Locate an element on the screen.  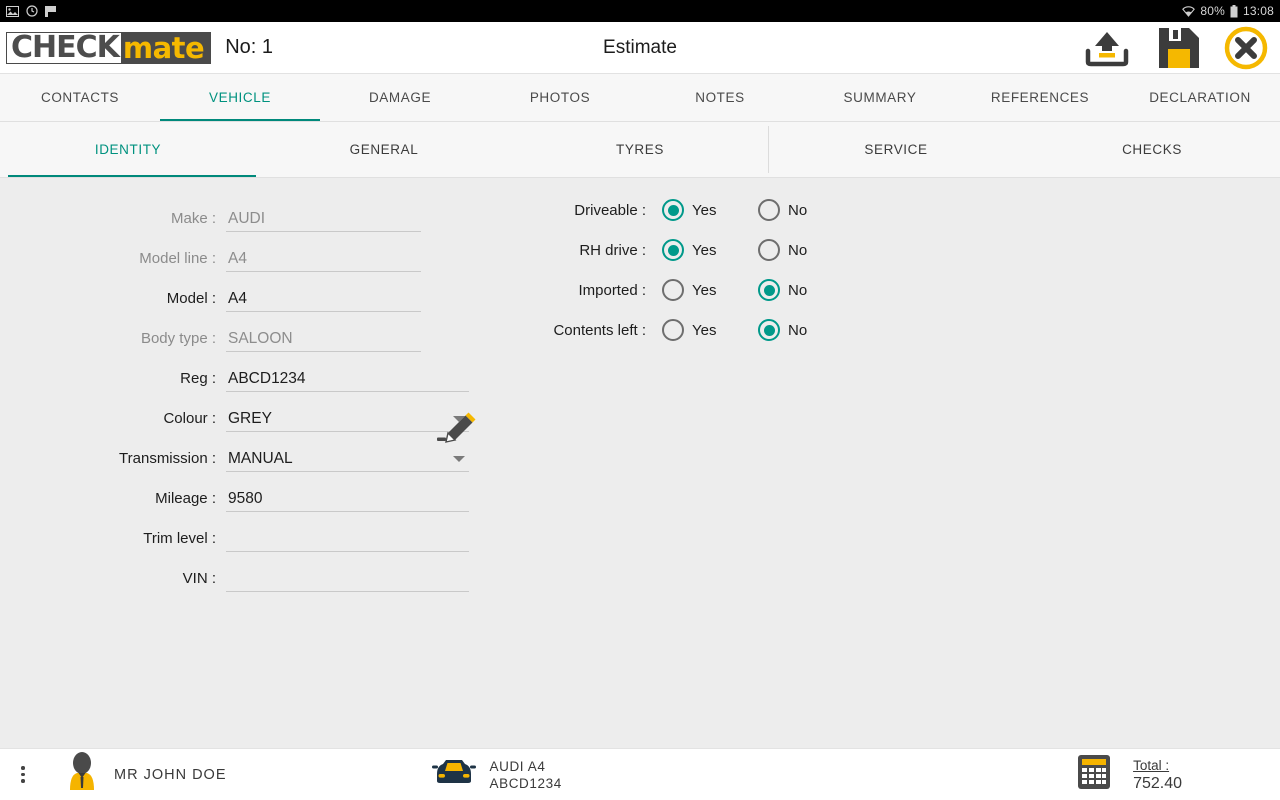
field-label-model: Model : is located at coordinates (191, 298).